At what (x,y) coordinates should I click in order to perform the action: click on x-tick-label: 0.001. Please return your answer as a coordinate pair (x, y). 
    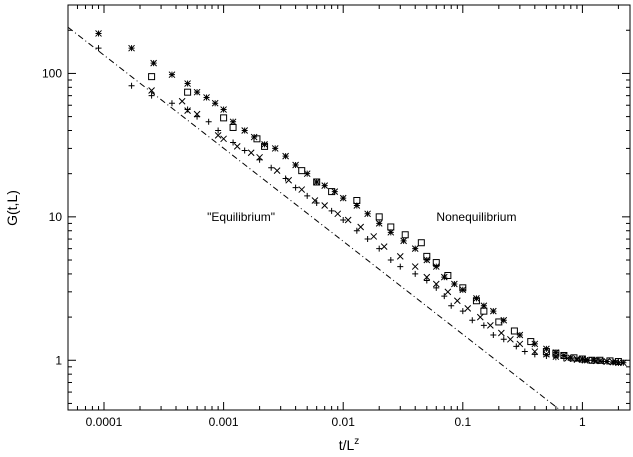
    Looking at the image, I should click on (224, 422).